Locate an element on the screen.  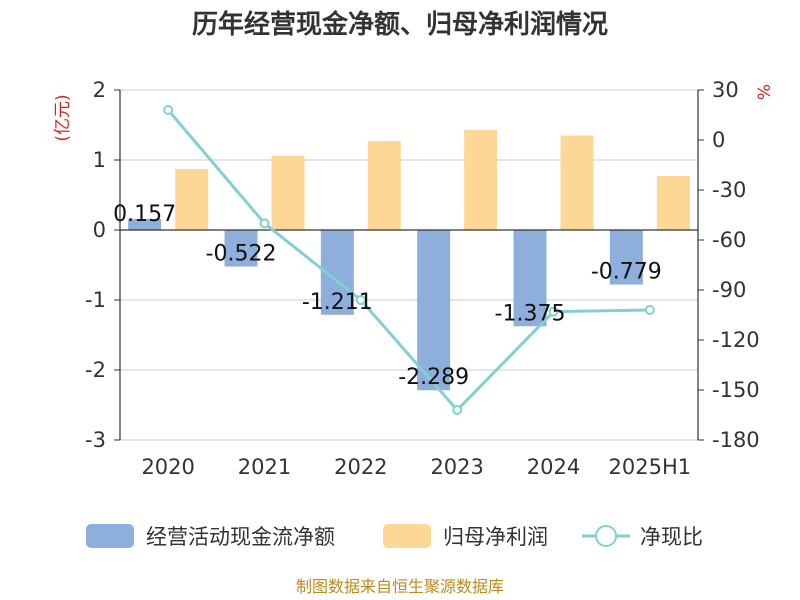
x-tick-label: 2024 is located at coordinates (553, 467).